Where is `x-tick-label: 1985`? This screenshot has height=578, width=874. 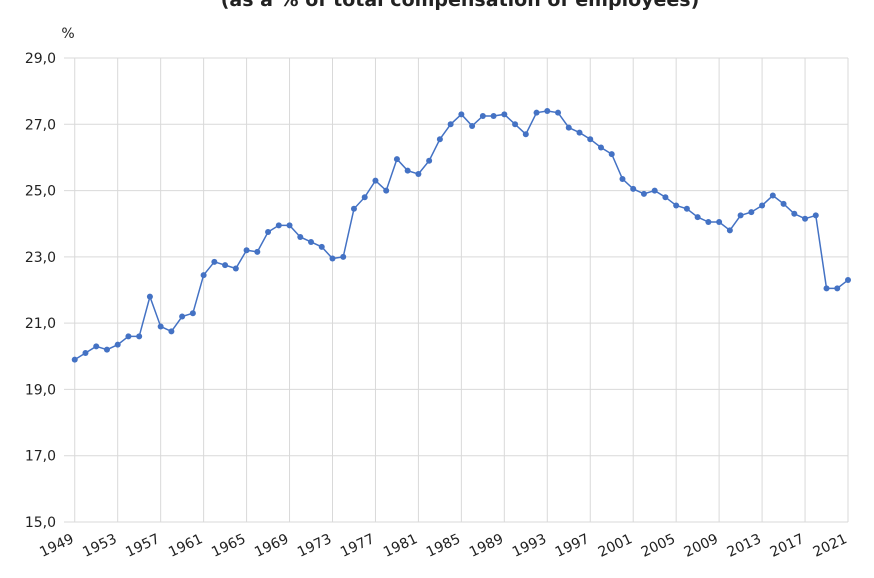 x-tick-label: 1985 is located at coordinates (443, 546).